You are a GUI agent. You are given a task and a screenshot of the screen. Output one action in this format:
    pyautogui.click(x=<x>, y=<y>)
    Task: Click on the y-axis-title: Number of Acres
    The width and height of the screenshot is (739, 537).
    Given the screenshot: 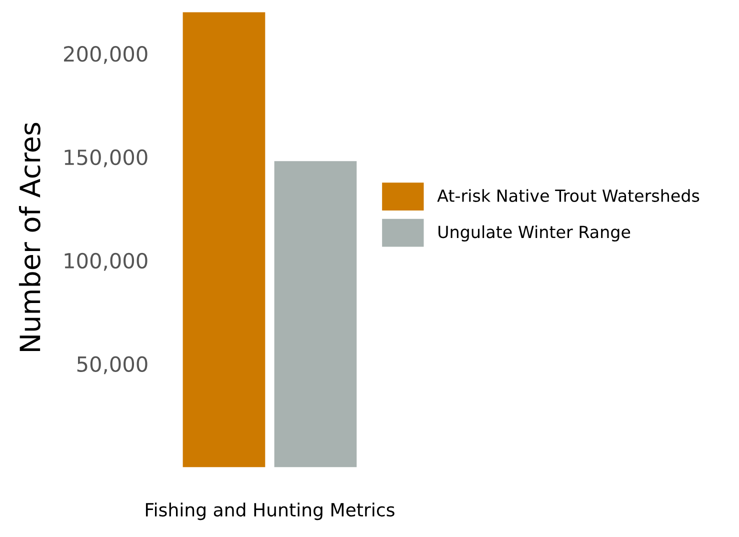 What is the action you would take?
    pyautogui.click(x=29, y=236)
    